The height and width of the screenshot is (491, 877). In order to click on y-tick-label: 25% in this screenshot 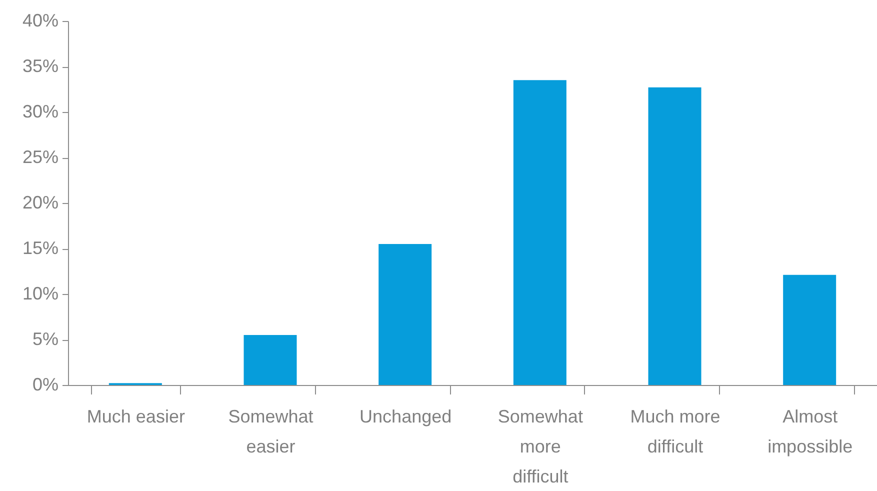, I will do `click(40, 157)`.